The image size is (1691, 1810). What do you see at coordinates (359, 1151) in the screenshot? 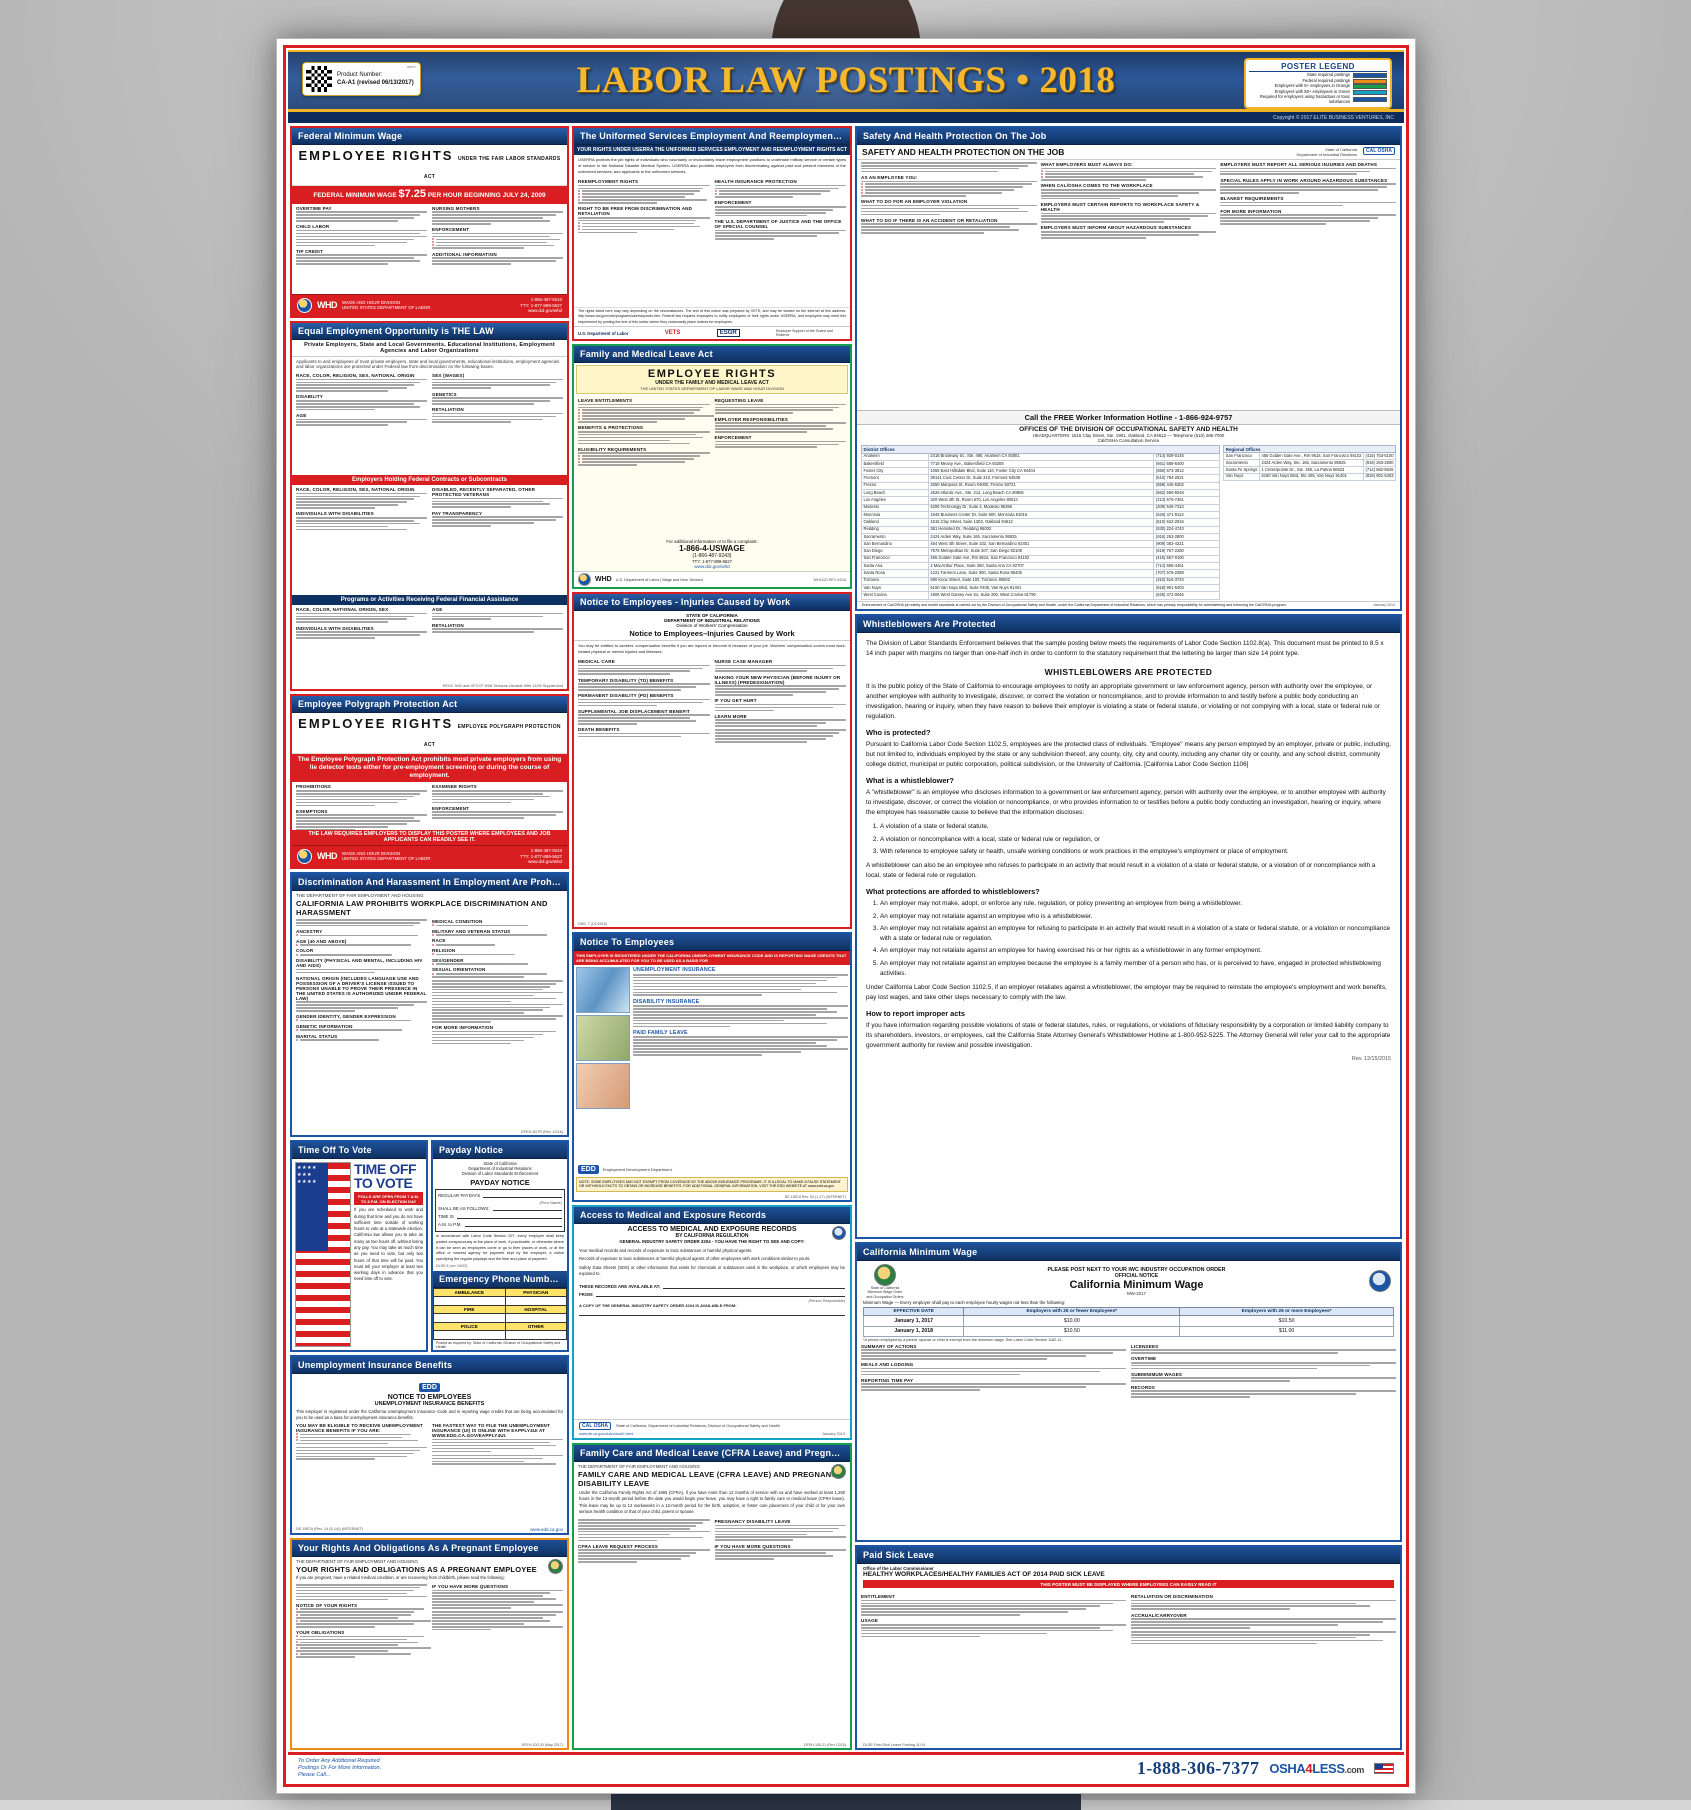
I see `posting-tab-title: Time Off To Vote` at bounding box center [359, 1151].